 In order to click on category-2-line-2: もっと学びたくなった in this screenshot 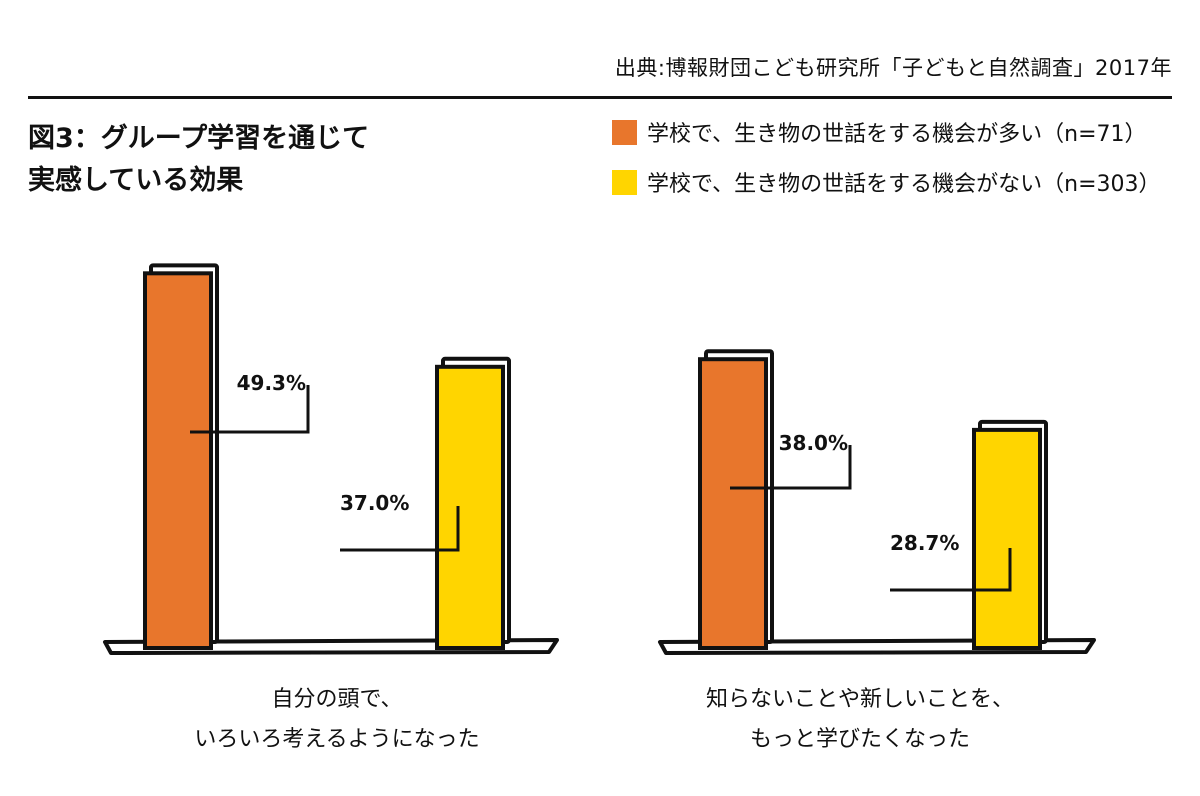, I will do `click(859, 739)`.